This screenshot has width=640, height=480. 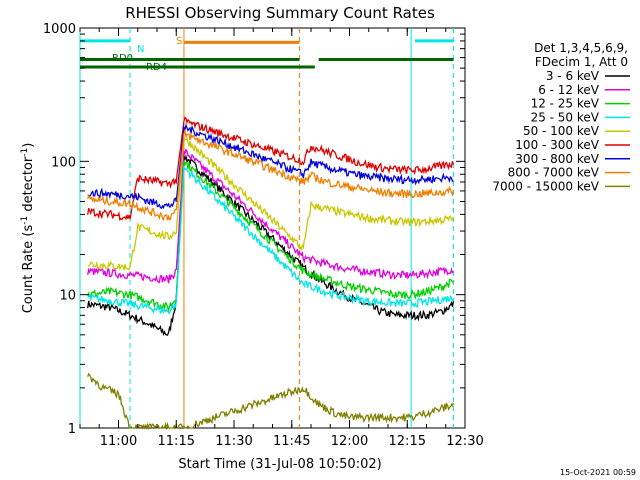 What do you see at coordinates (25, 152) in the screenshot?
I see `y-axis-label-sup2: -1` at bounding box center [25, 152].